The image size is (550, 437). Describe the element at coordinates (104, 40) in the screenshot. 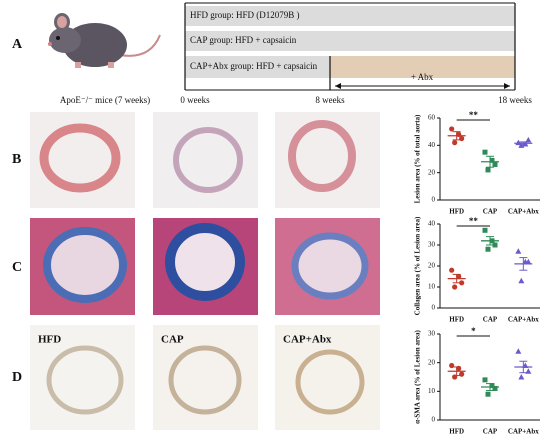

I see `mouse-icon` at that location.